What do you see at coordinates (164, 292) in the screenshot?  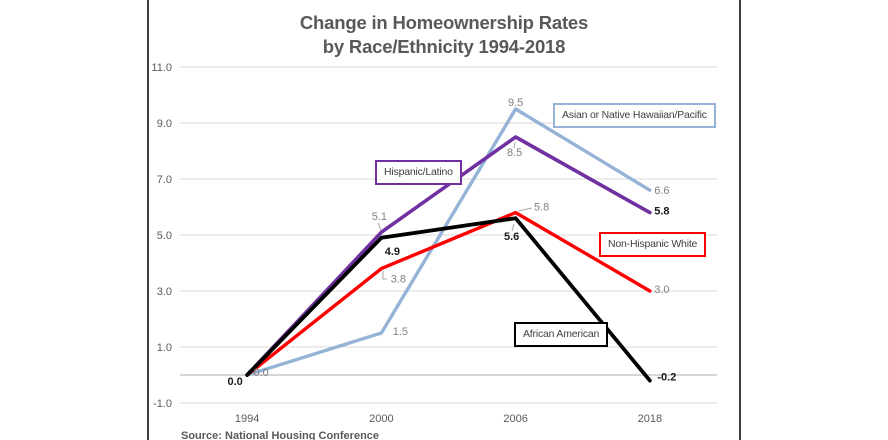 I see `y-tick-label: 3.0` at bounding box center [164, 292].